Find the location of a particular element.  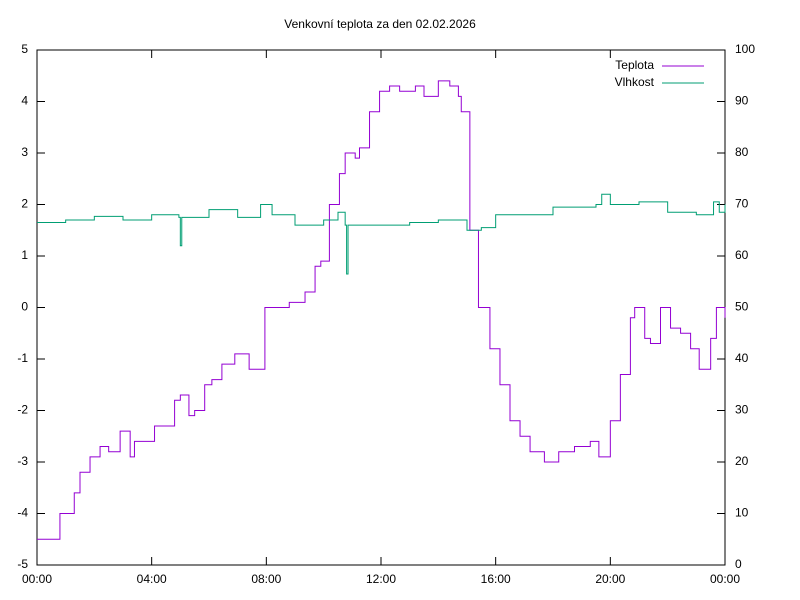

y2-tick-label: 10 is located at coordinates (742, 513).